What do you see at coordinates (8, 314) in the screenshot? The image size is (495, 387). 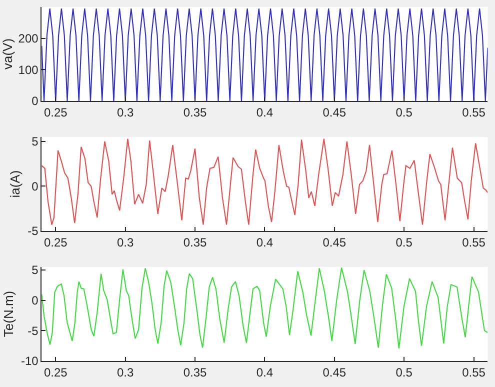 I see `y-axis-title: Te(N.m)` at bounding box center [8, 314].